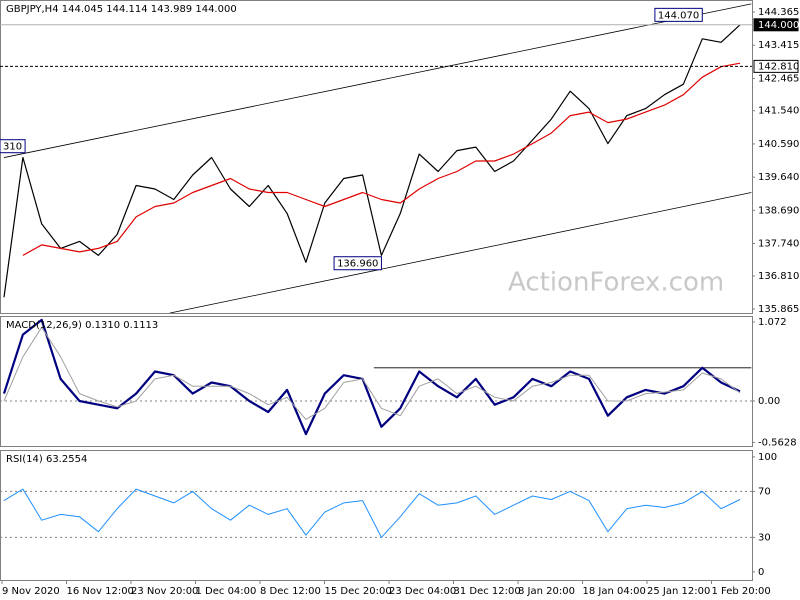 The height and width of the screenshot is (600, 800). I want to click on y-tick-label: 136.810, so click(778, 276).